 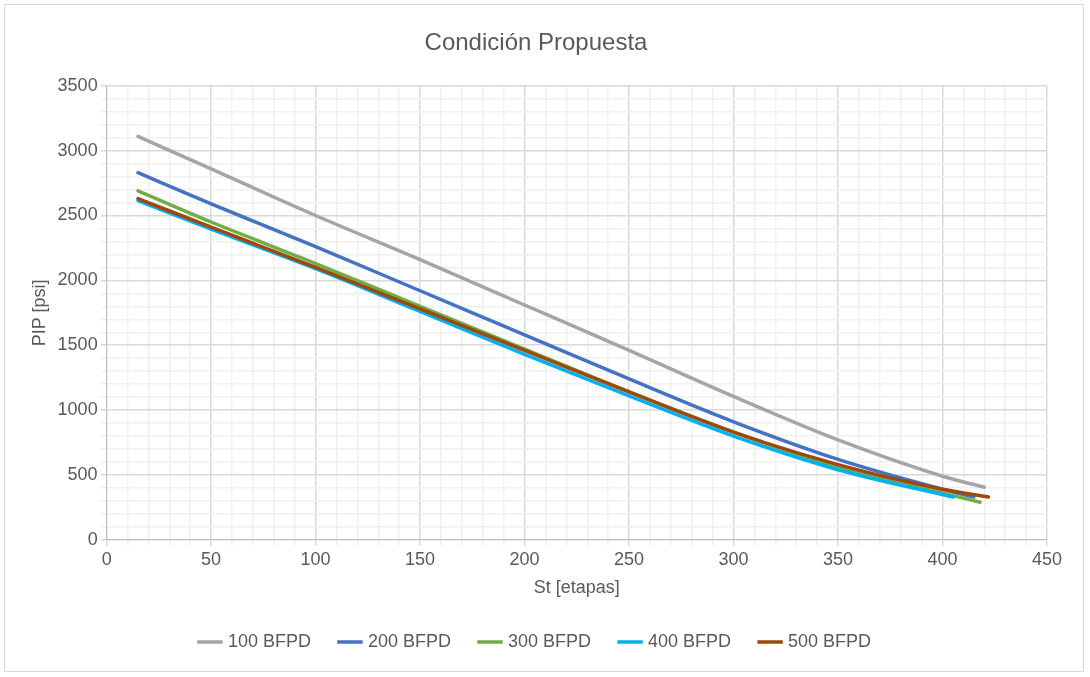 I want to click on y-axis-title: PIP [psi], so click(x=38, y=313).